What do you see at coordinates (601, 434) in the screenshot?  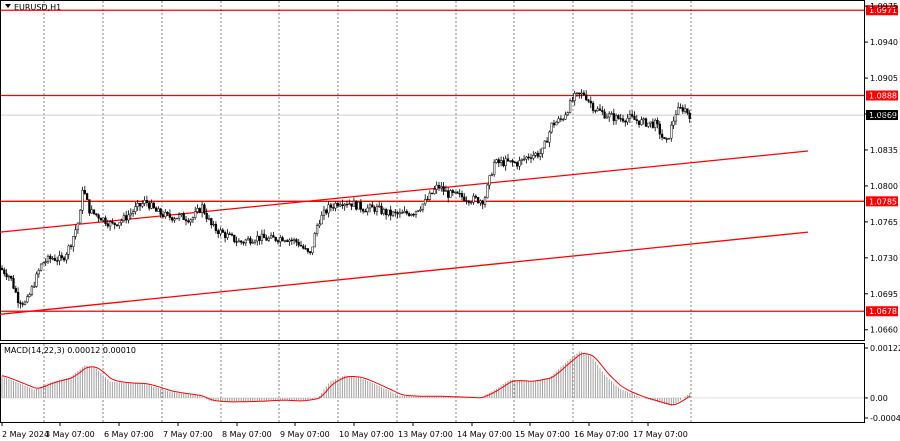 I see `time-tick-label: 16 May 07:00` at bounding box center [601, 434].